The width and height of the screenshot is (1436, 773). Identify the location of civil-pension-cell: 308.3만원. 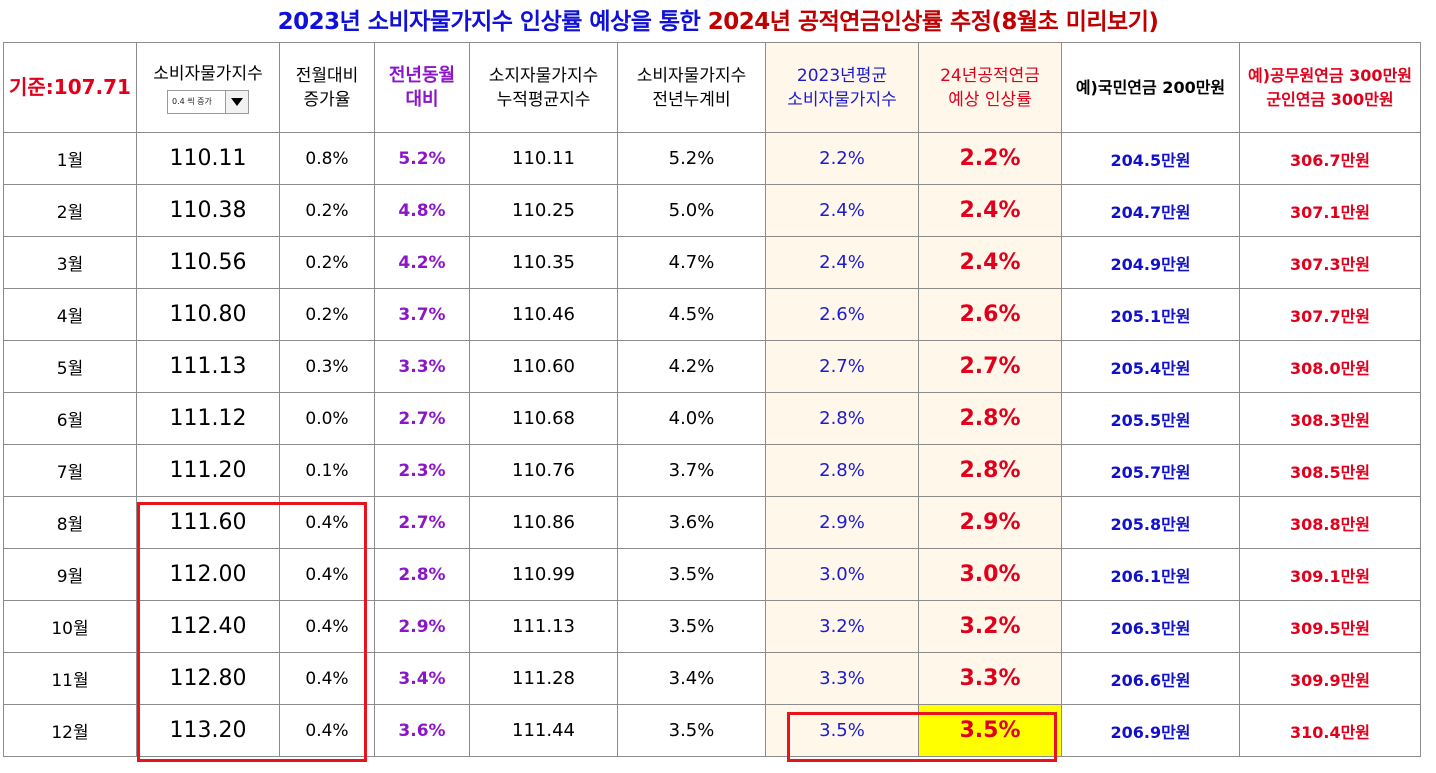
(1330, 418).